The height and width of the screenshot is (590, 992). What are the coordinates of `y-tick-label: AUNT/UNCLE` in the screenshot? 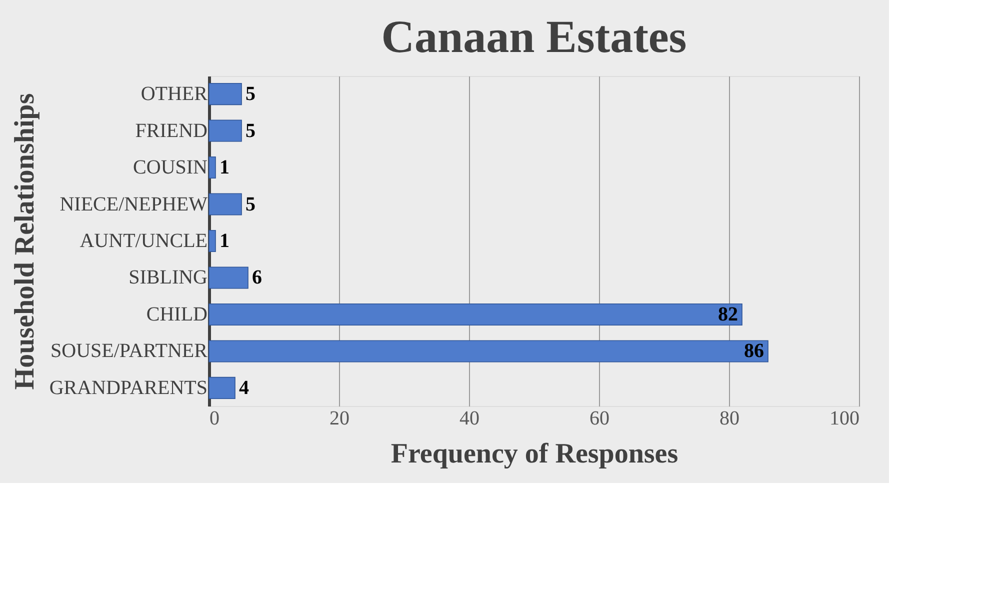 It's located at (144, 241).